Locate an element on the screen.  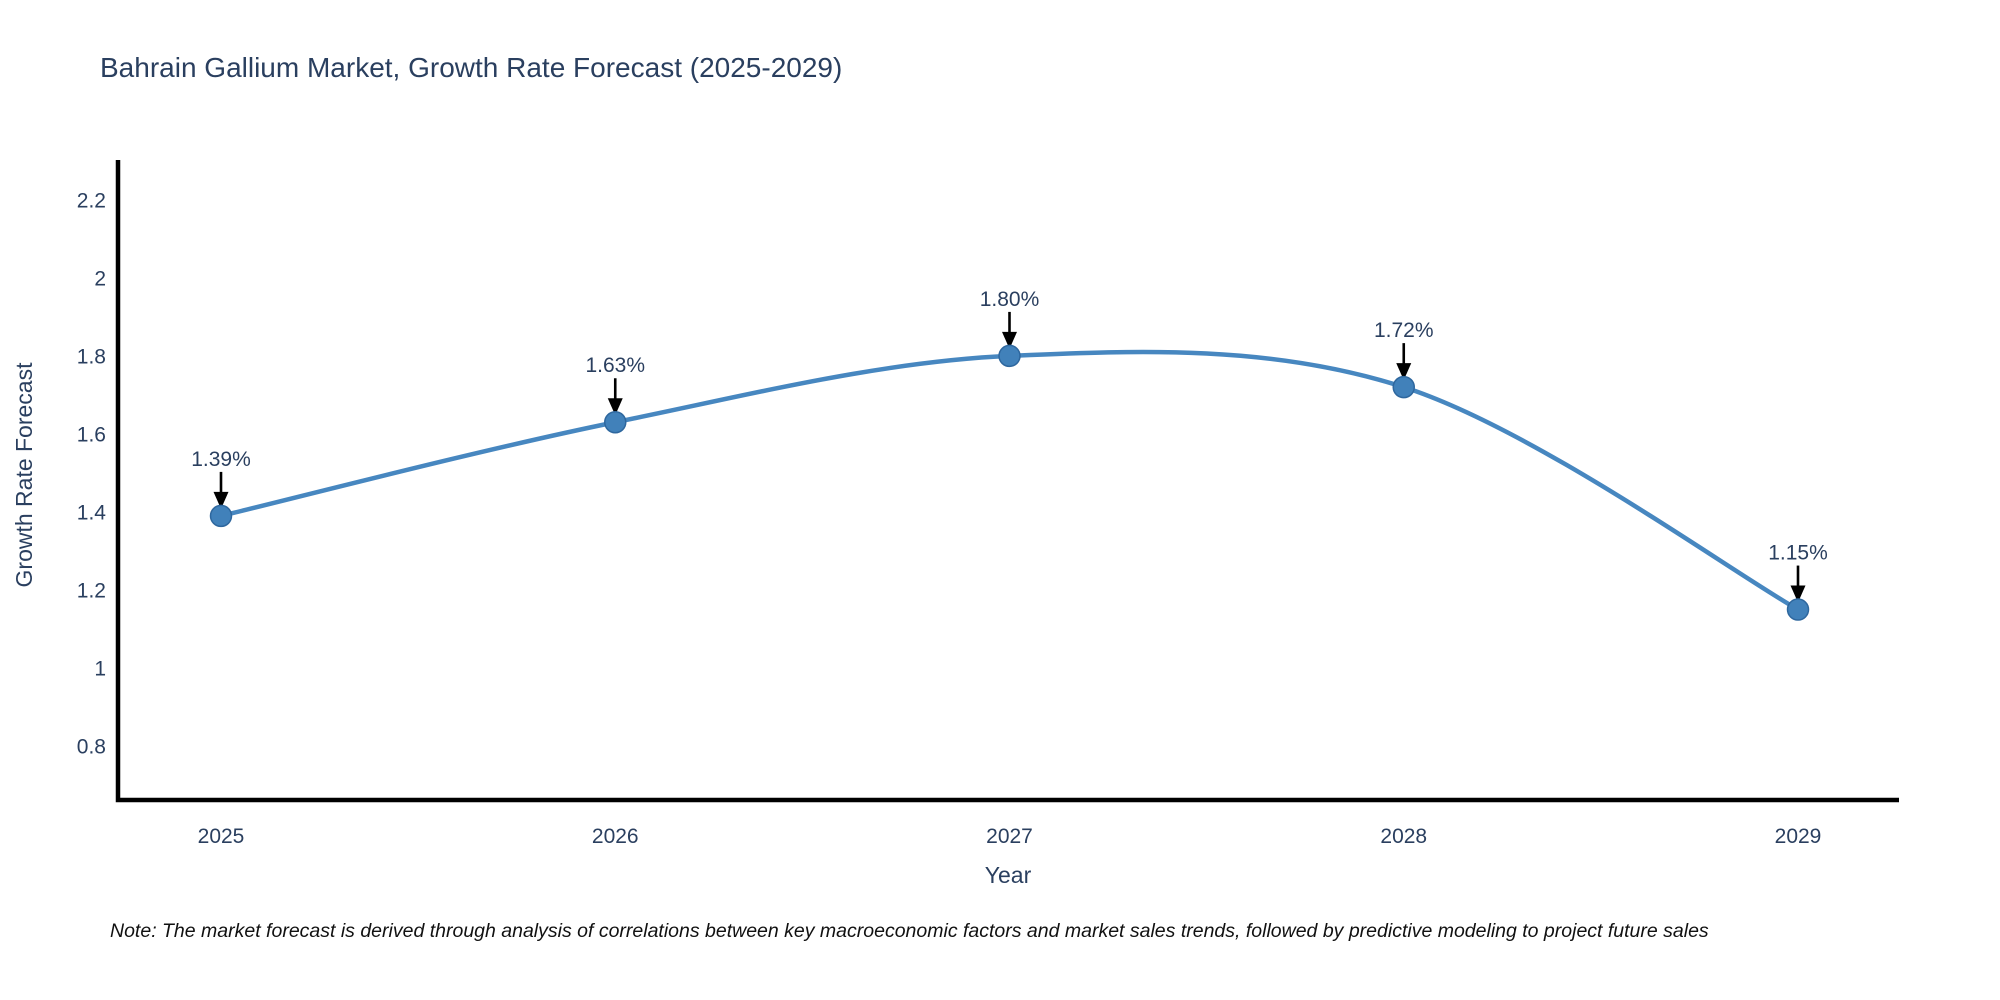
x-tick-label: 2026 is located at coordinates (615, 836).